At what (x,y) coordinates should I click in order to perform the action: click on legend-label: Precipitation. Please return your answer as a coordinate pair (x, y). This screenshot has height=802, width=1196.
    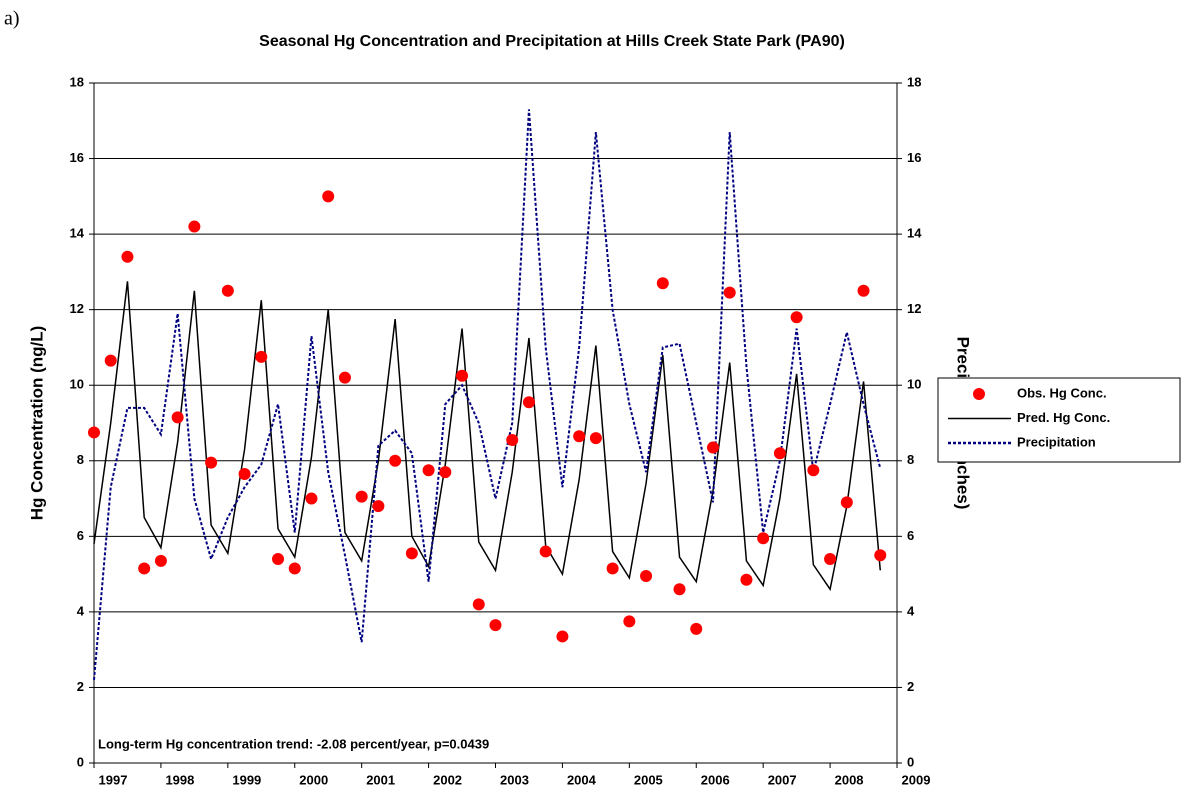
    Looking at the image, I should click on (1056, 441).